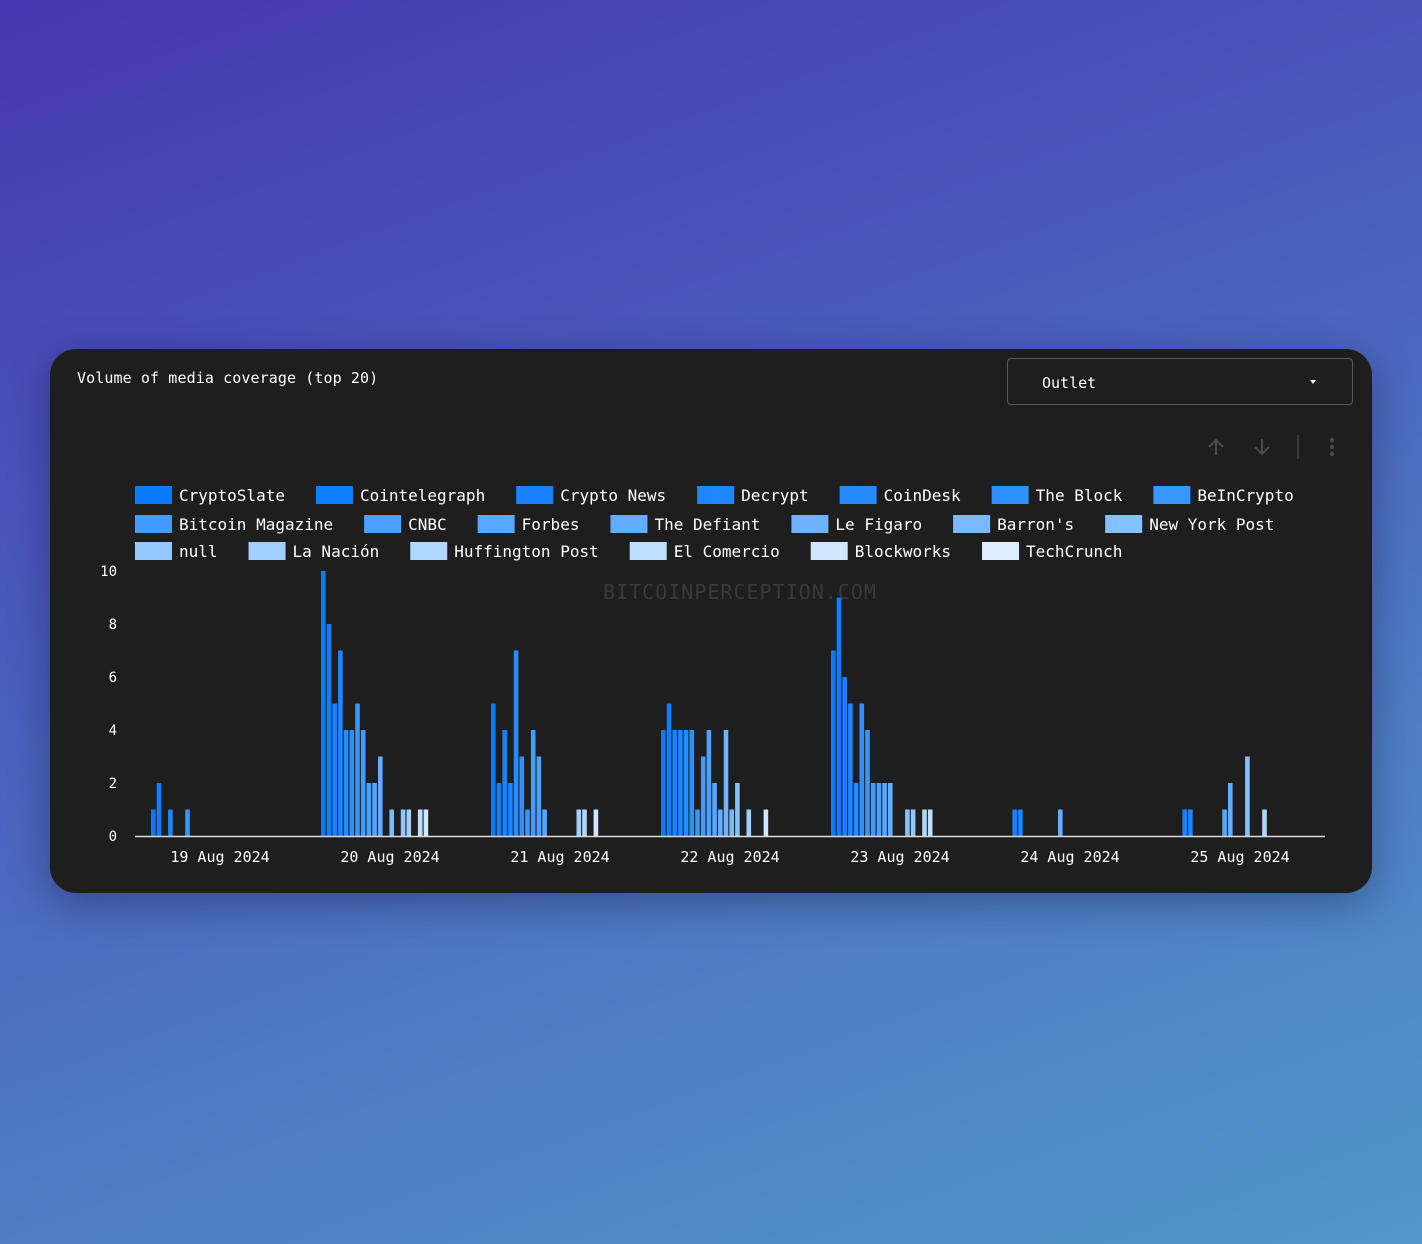  Describe the element at coordinates (234, 524) in the screenshot. I see `legend-item-bitcoin-magazine: Bitcoin Magazine` at that location.